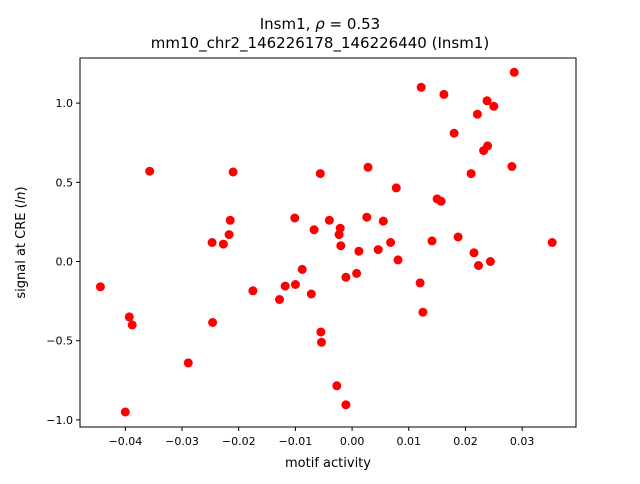 This screenshot has height=484, width=640. What do you see at coordinates (59, 341) in the screenshot?
I see `y-tick-label: −0.5` at bounding box center [59, 341].